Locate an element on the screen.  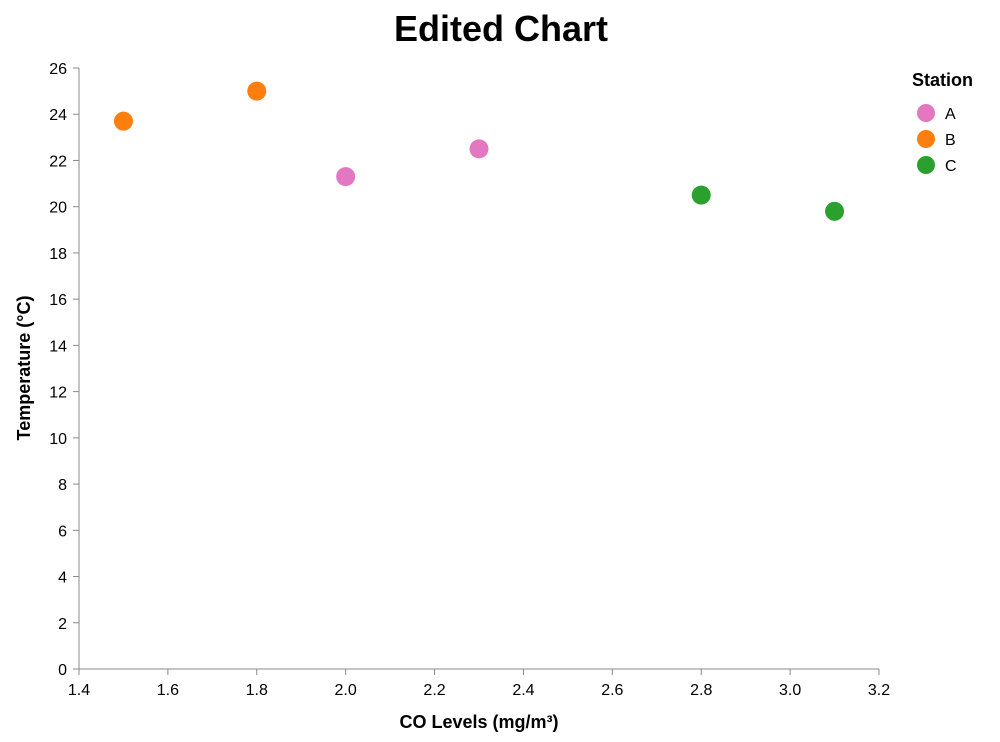
legend-label-a: A is located at coordinates (950, 114).